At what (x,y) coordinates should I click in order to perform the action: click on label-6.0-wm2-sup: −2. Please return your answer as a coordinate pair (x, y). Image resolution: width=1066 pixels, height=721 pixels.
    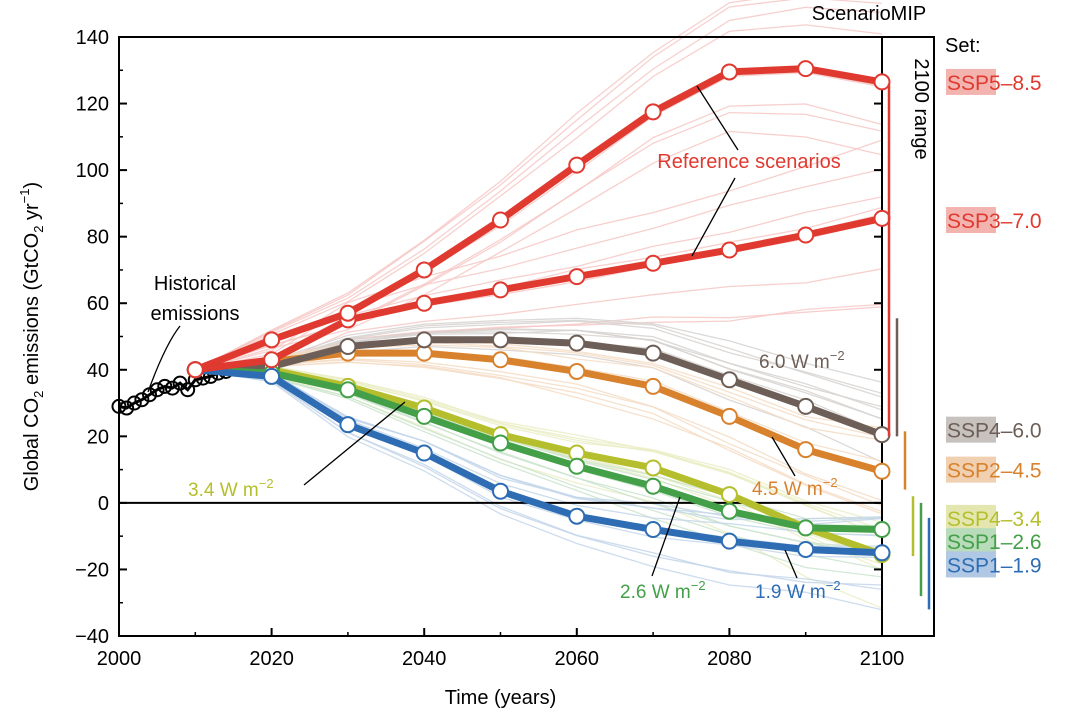
    Looking at the image, I should click on (837, 355).